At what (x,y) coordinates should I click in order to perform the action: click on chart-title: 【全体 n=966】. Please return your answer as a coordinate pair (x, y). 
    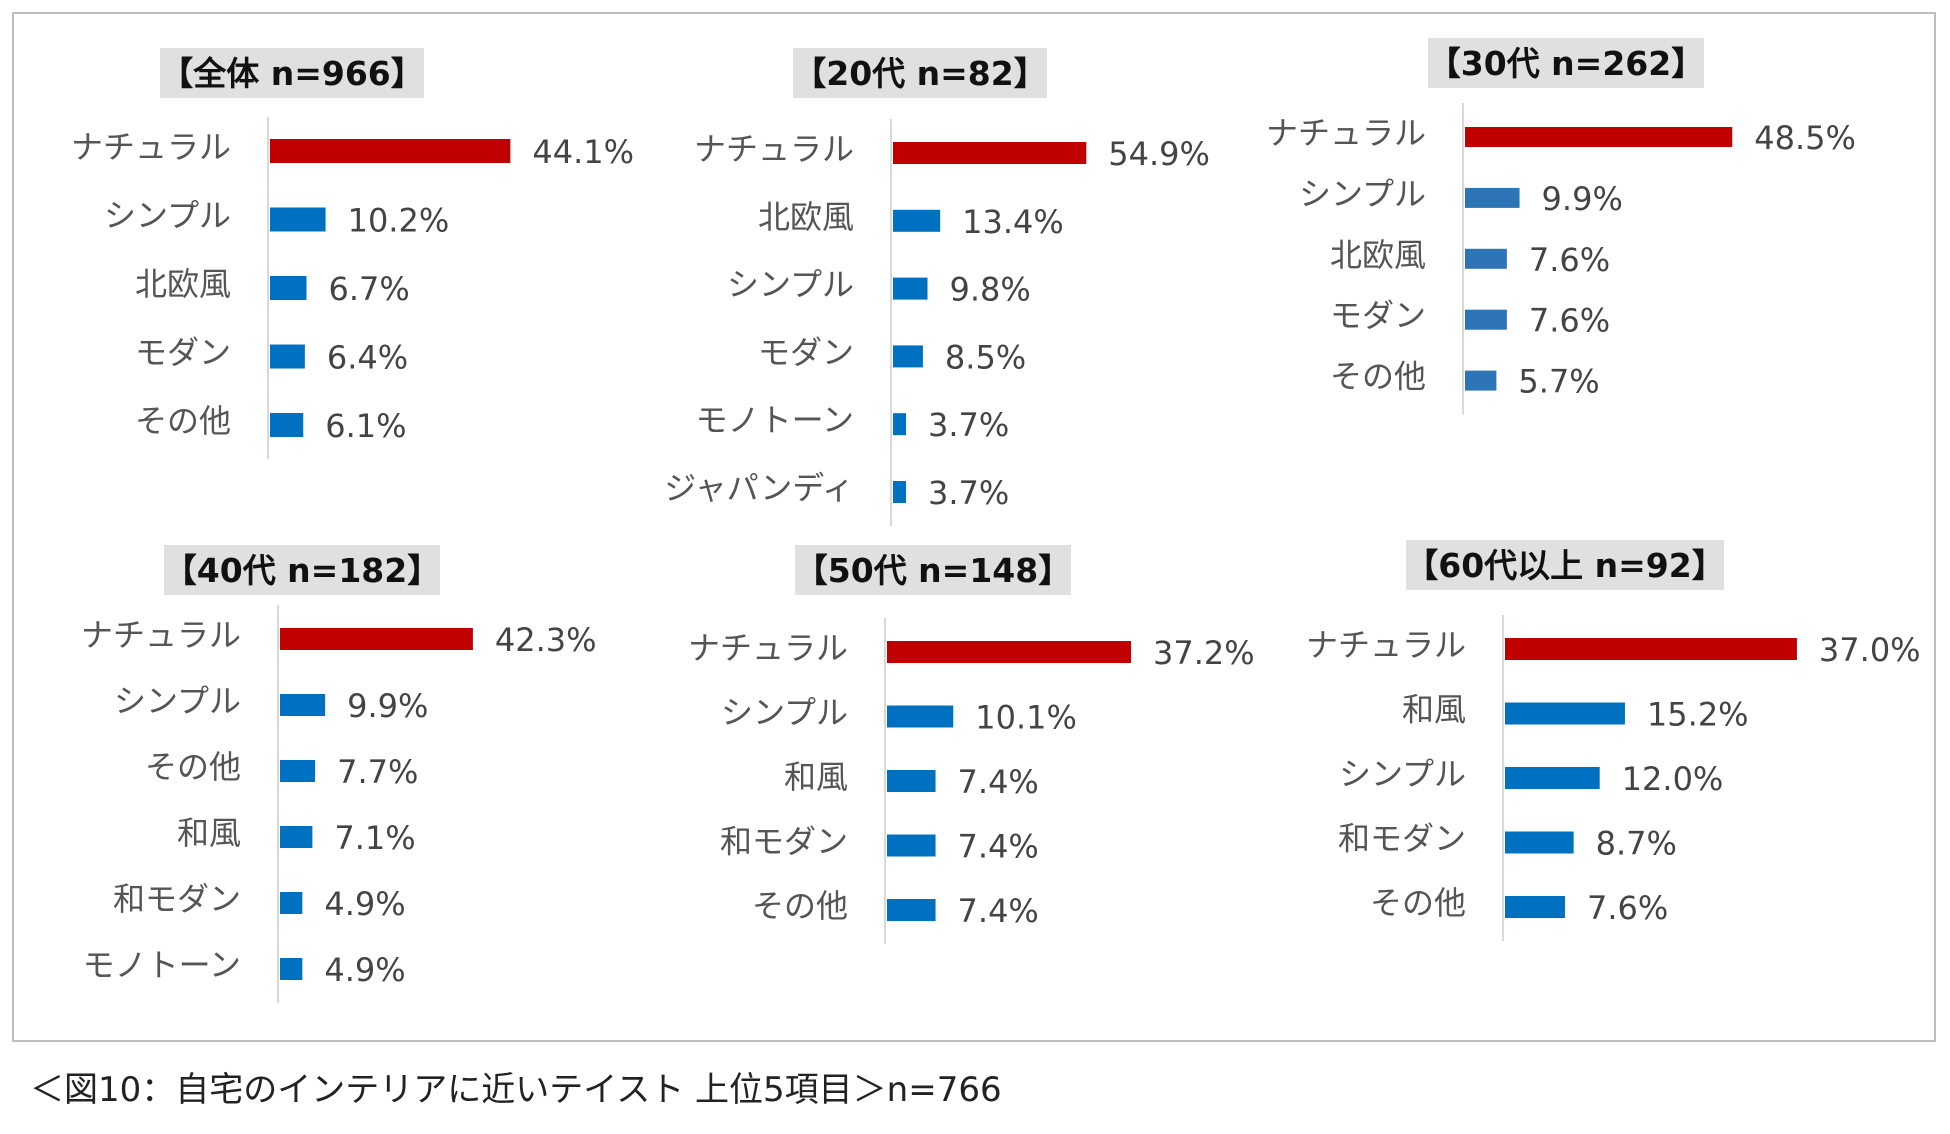
    Looking at the image, I should click on (292, 73).